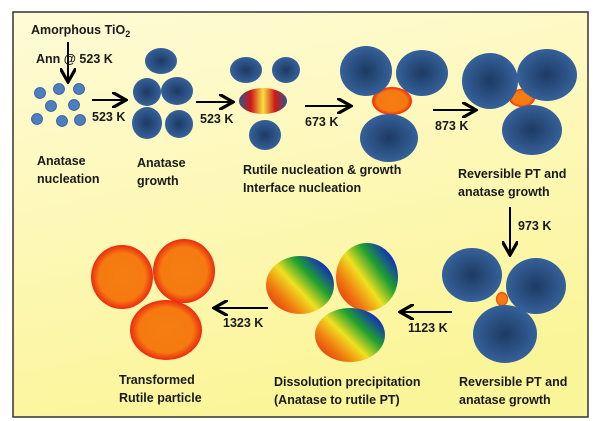 The image size is (600, 421). Describe the element at coordinates (68, 179) in the screenshot. I see `stage-1-label-2: nucleation` at that location.